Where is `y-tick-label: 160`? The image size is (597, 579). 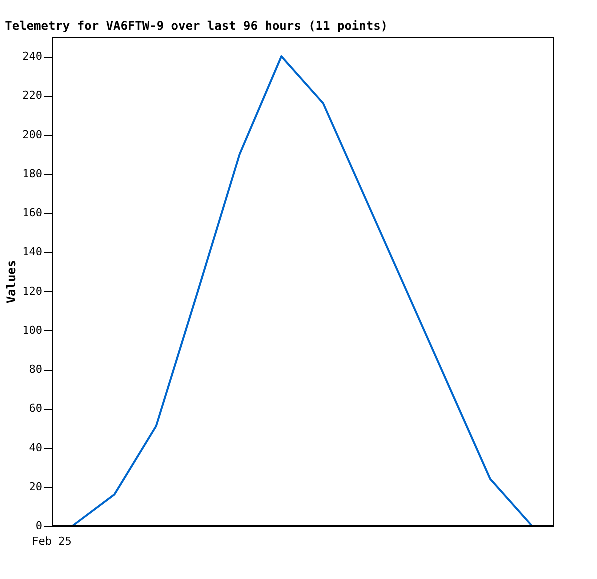
y-tick-label: 160 is located at coordinates (32, 213).